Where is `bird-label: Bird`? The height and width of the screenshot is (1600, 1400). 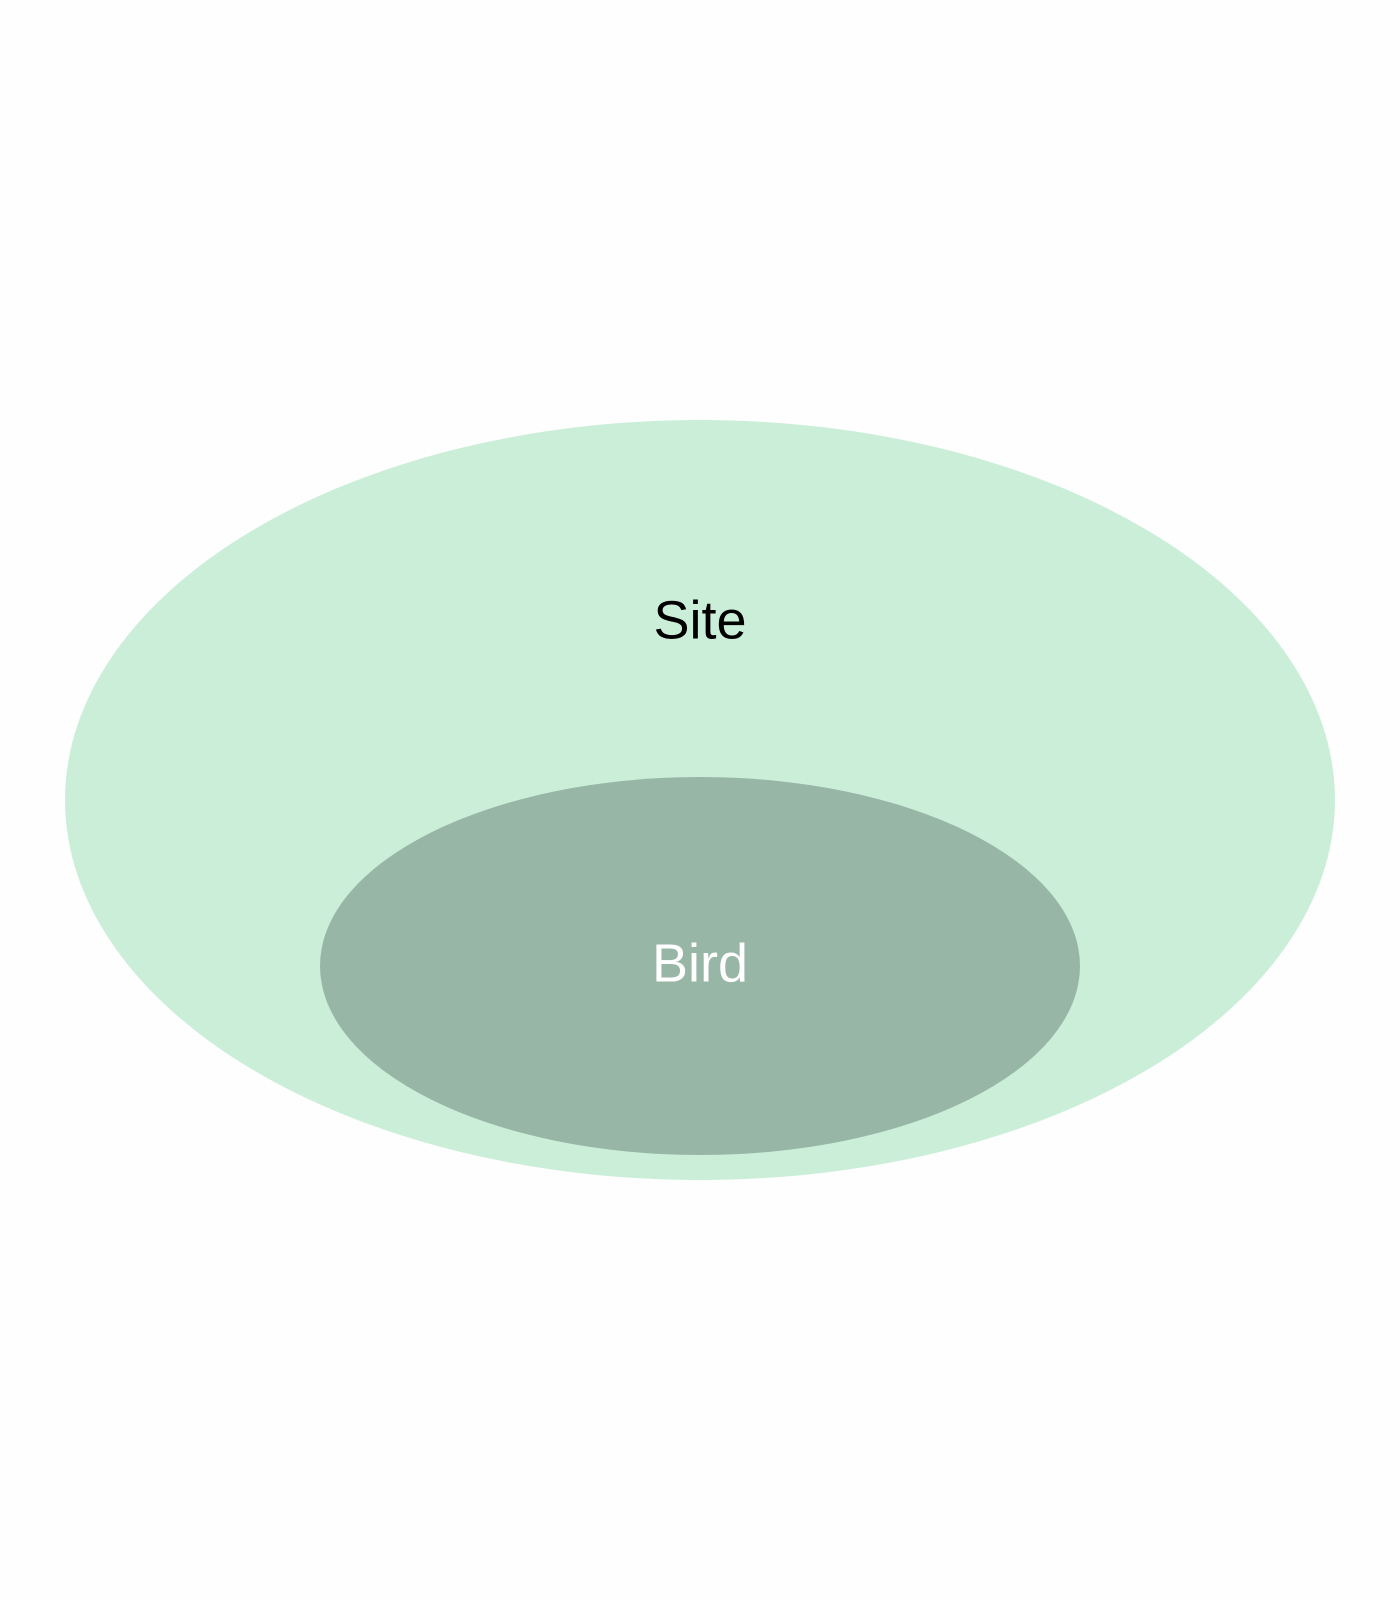
bird-label: Bird is located at coordinates (700, 963).